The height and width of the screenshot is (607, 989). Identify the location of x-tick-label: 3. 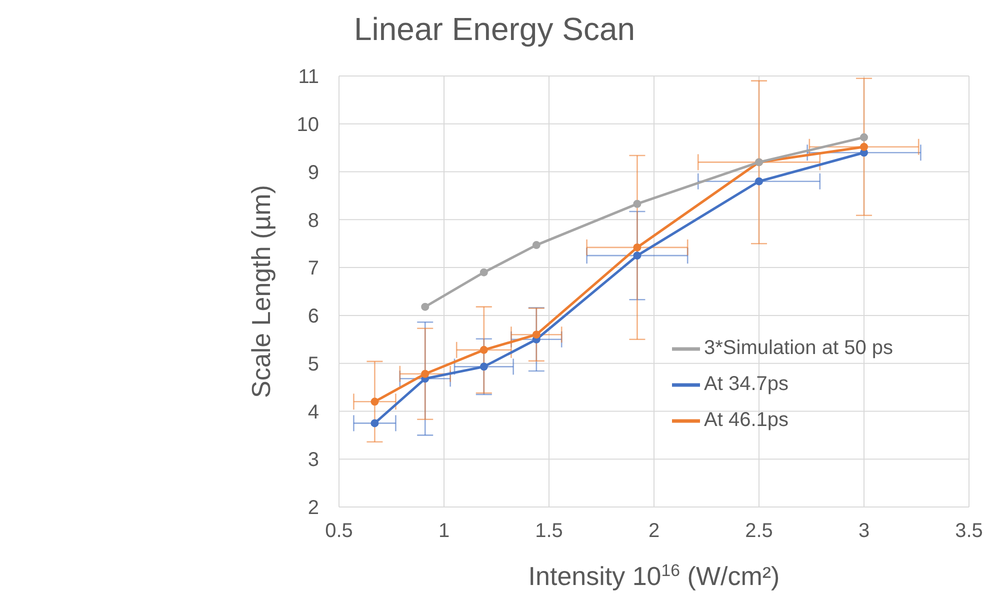
(864, 531).